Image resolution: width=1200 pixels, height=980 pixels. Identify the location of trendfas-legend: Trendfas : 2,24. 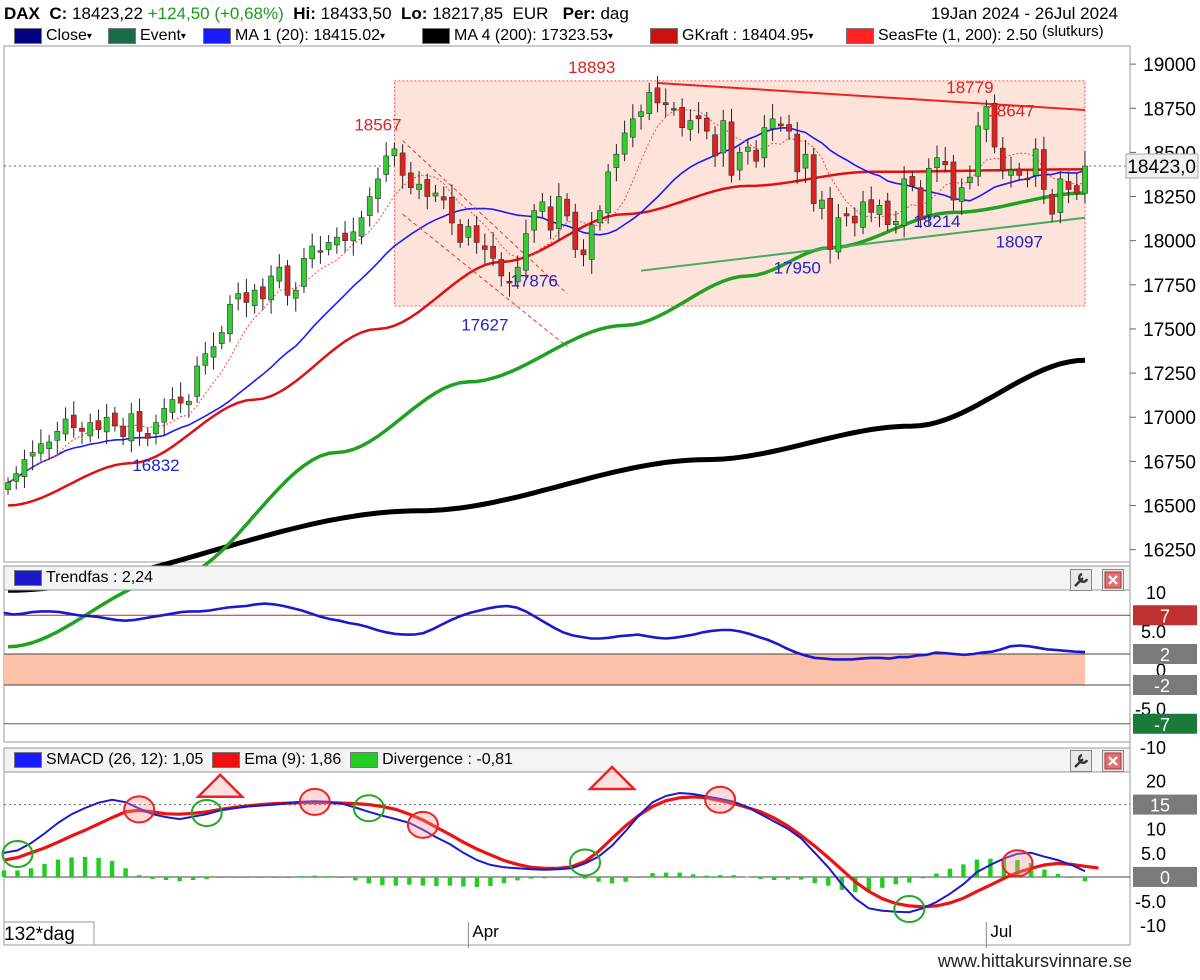
(83, 578).